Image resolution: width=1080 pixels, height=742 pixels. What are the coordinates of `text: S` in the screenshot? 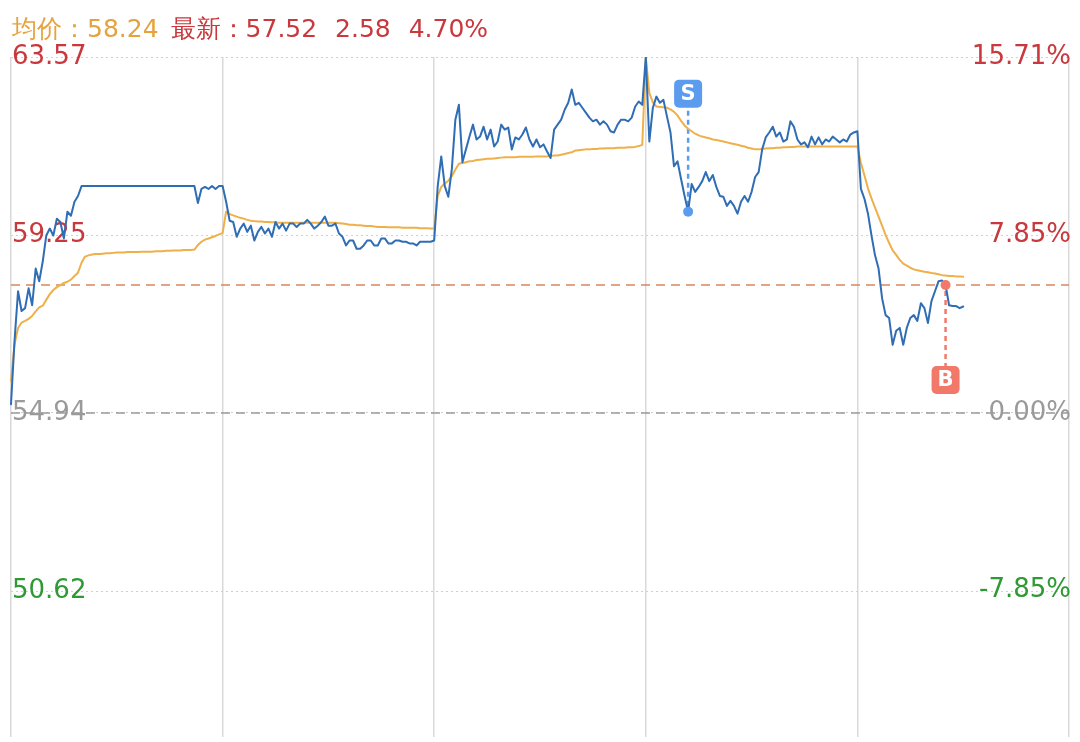 It's located at (688, 93).